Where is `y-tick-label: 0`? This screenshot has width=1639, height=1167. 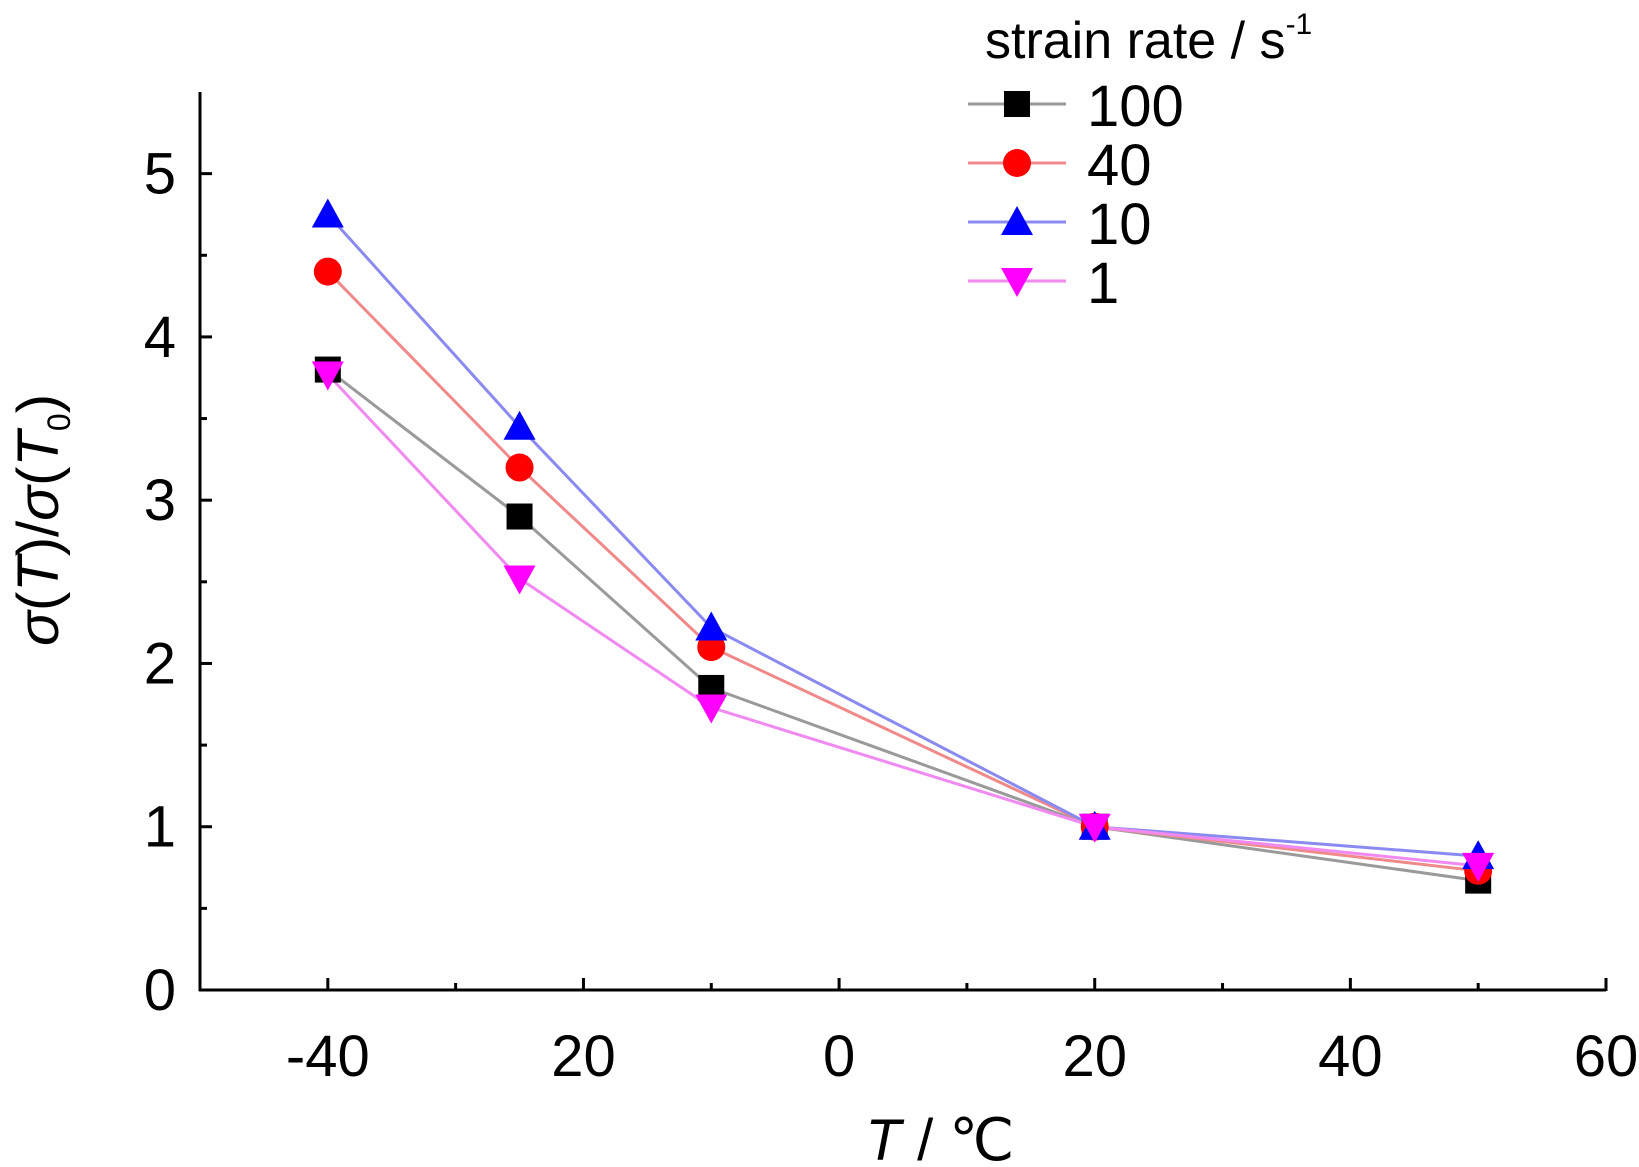 y-tick-label: 0 is located at coordinates (160, 990).